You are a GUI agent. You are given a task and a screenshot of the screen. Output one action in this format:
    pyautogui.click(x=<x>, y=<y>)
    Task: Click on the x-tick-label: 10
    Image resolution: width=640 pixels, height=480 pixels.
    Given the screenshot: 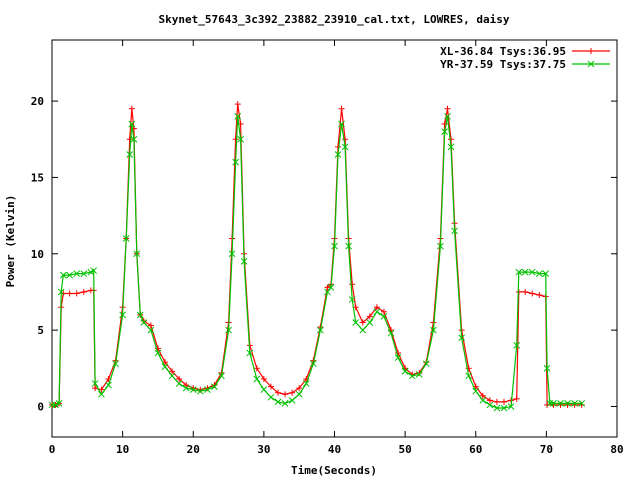 What is the action you would take?
    pyautogui.click(x=122, y=449)
    